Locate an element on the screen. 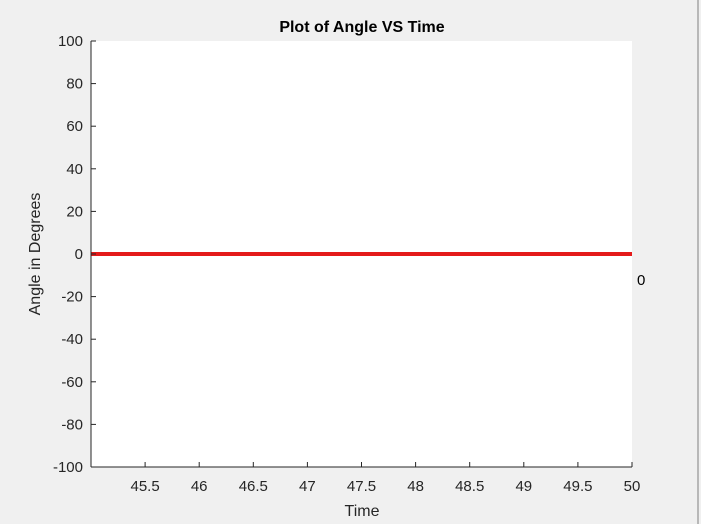  y-ticks: 100 80 60 40 20 0 -20 -40 -60 -80 -100 is located at coordinates (74, 254).